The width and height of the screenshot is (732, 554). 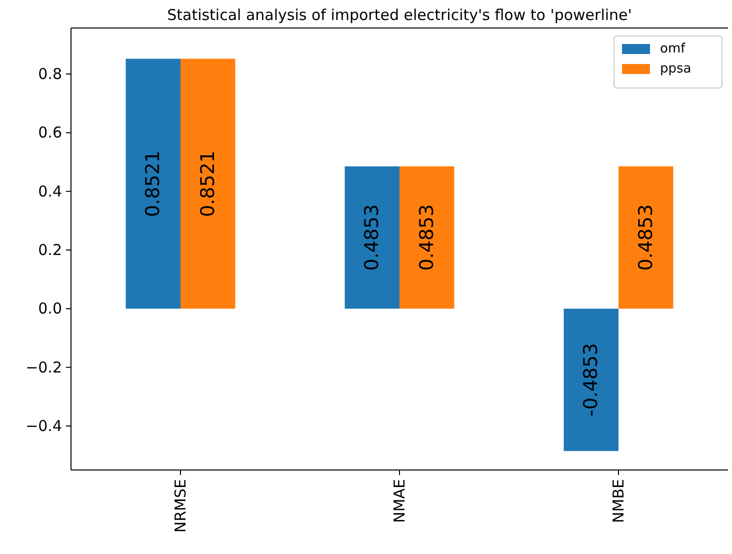 What do you see at coordinates (50, 191) in the screenshot?
I see `y-tick-label: 0.4` at bounding box center [50, 191].